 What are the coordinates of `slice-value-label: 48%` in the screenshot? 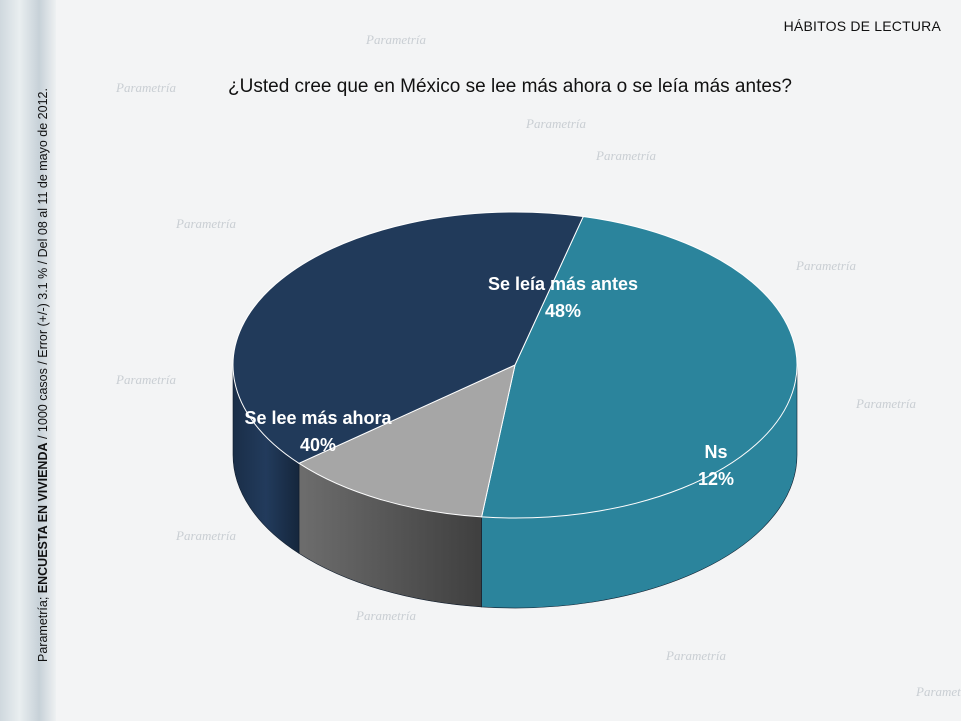 It's located at (563, 311).